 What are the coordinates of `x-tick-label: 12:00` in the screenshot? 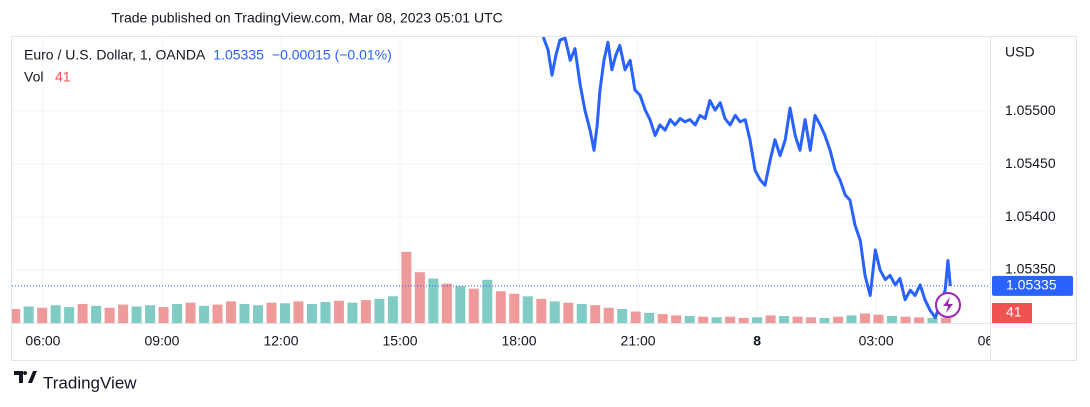 It's located at (280, 341).